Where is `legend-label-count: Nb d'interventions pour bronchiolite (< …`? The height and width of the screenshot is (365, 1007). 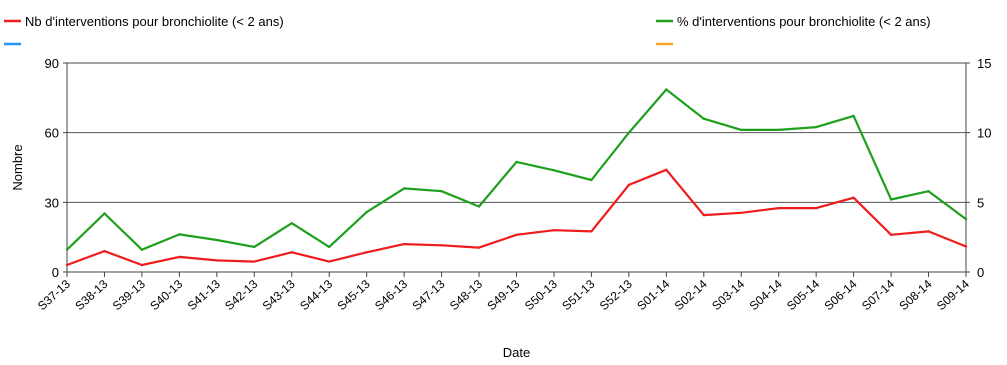
legend-label-count: Nb d'interventions pour bronchiolite (< … is located at coordinates (154, 21).